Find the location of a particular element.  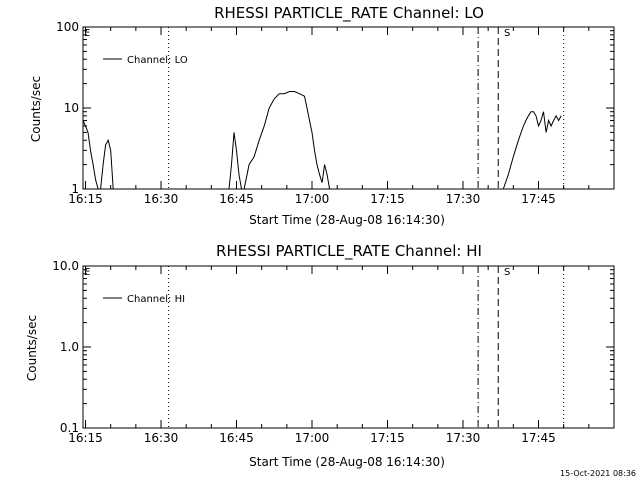

panel-hi-x-axis-label: Start Time (28-Aug-08 16:14:30) is located at coordinates (347, 462).